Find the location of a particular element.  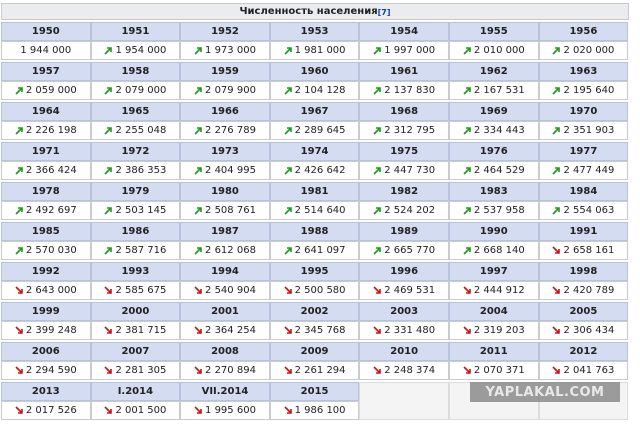

year-header: 1990 is located at coordinates (494, 231).